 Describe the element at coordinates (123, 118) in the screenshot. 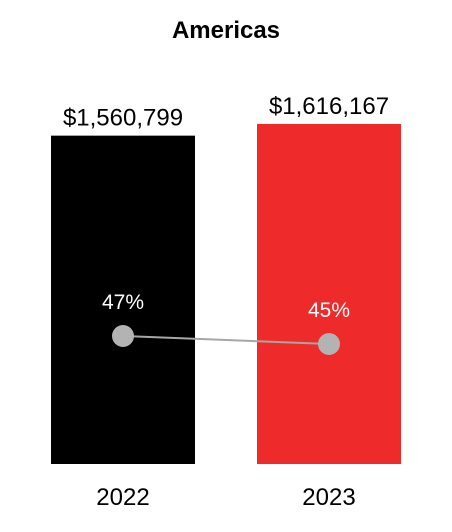

I see `value-label-2022: $1,560,799` at that location.